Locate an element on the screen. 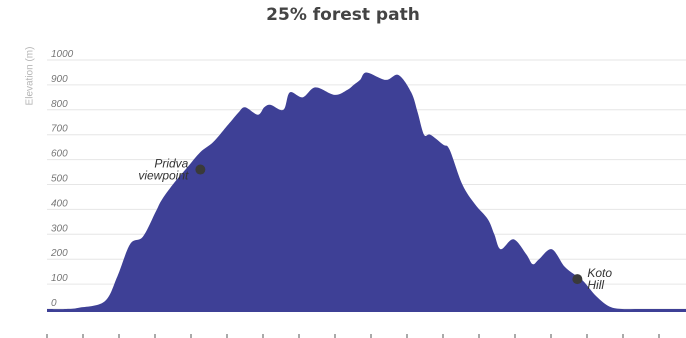 This screenshot has height=338, width=686. annotation-label: Pridva is located at coordinates (171, 164).